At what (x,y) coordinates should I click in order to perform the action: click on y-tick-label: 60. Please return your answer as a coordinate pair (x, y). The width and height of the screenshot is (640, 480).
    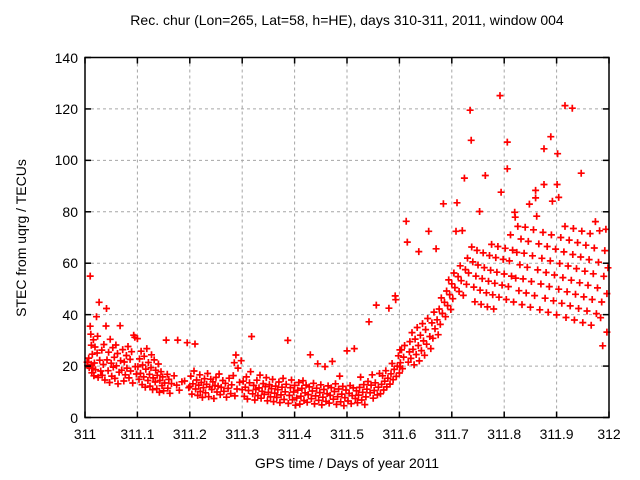
    Looking at the image, I should click on (70, 263).